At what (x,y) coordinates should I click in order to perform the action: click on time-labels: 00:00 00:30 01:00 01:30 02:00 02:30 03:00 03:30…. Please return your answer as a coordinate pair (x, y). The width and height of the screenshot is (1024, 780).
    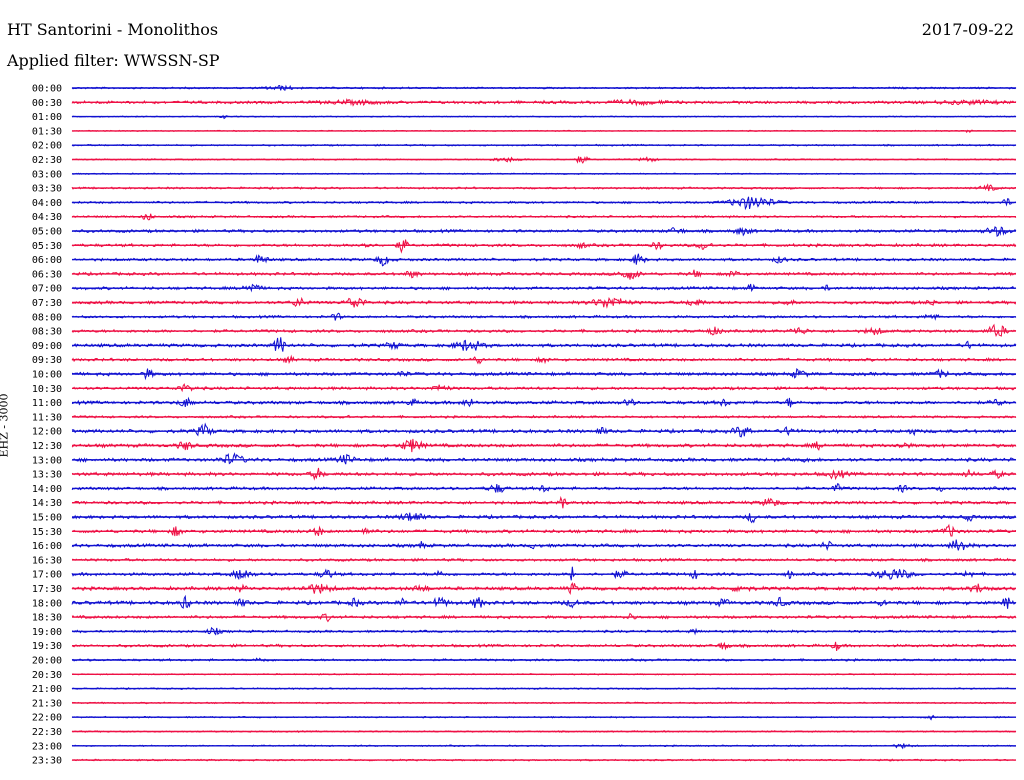
    Looking at the image, I should click on (47, 425).